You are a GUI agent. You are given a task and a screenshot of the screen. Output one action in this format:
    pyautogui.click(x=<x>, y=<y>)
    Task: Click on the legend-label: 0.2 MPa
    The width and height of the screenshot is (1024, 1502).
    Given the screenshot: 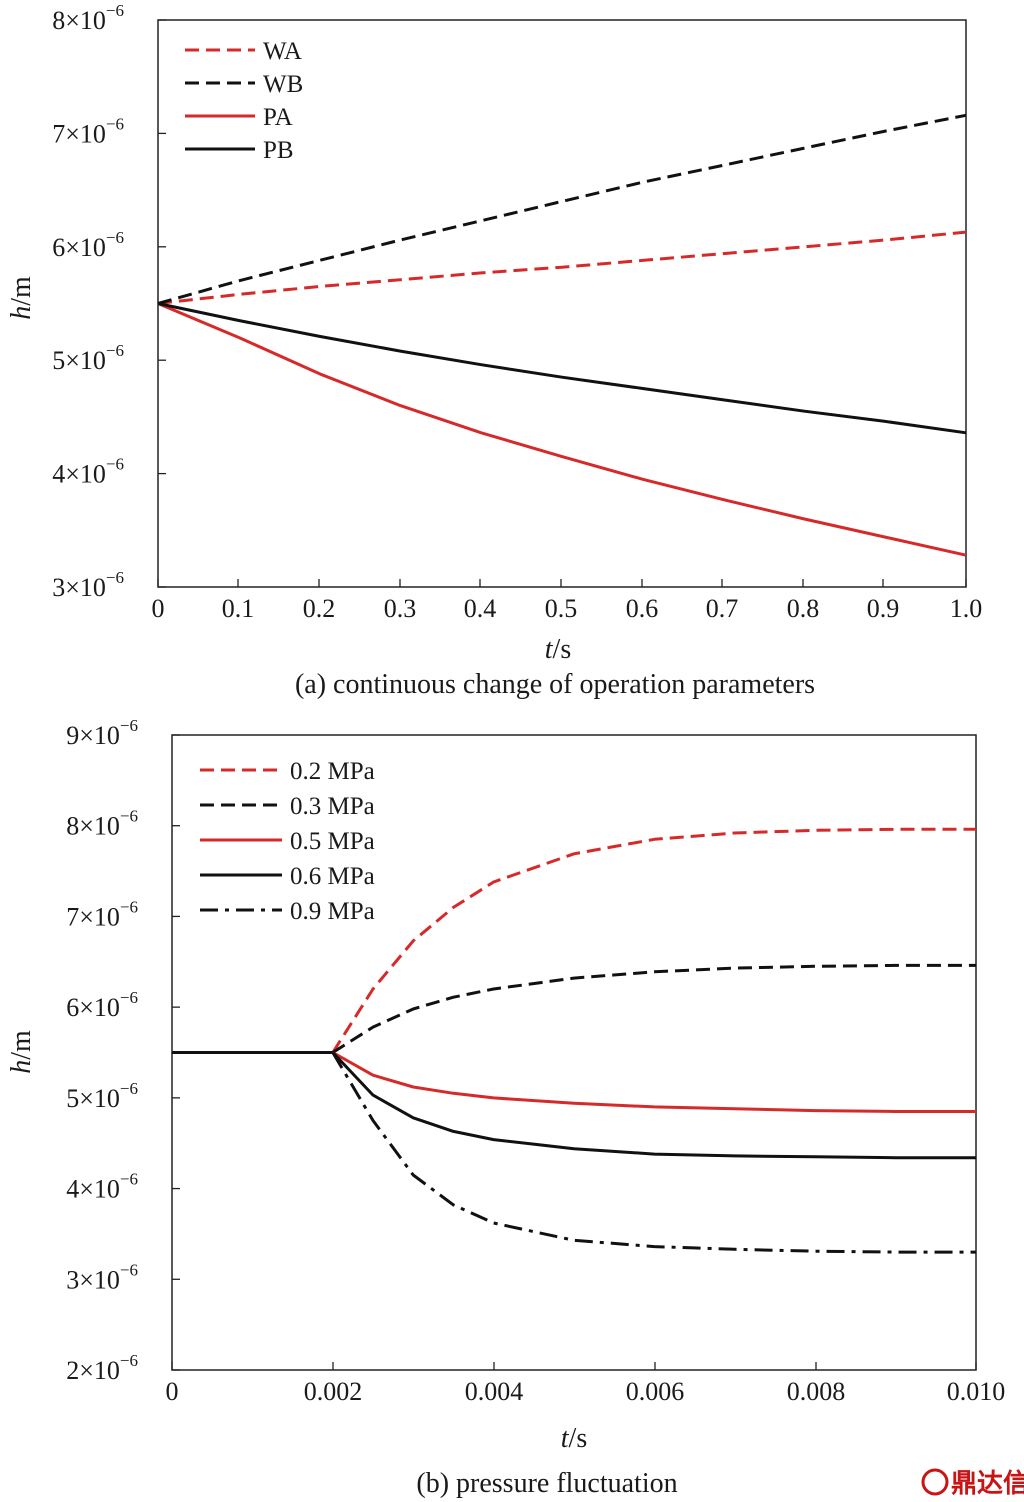 What is the action you would take?
    pyautogui.click(x=332, y=771)
    